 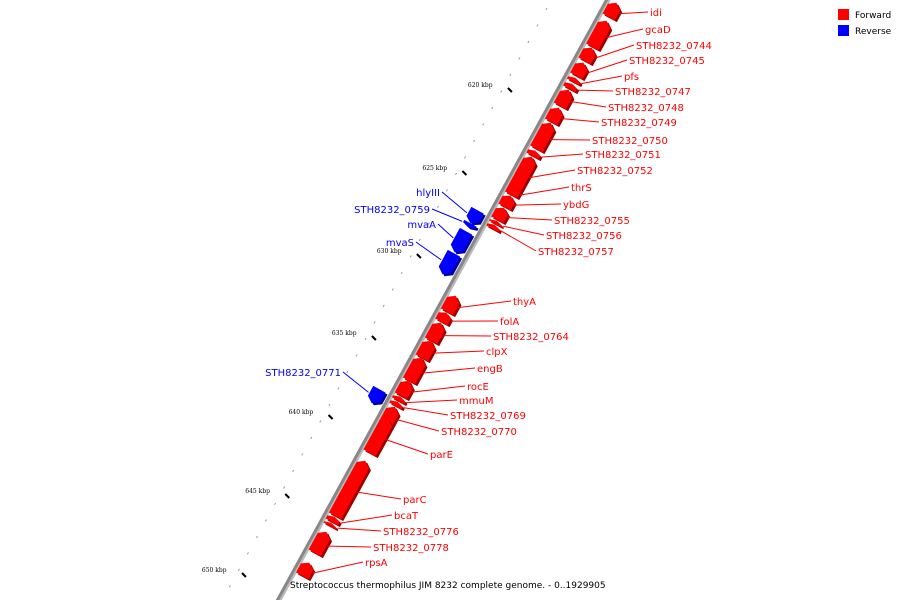 What do you see at coordinates (479, 432) in the screenshot?
I see `gene-label: STH8232_0770` at bounding box center [479, 432].